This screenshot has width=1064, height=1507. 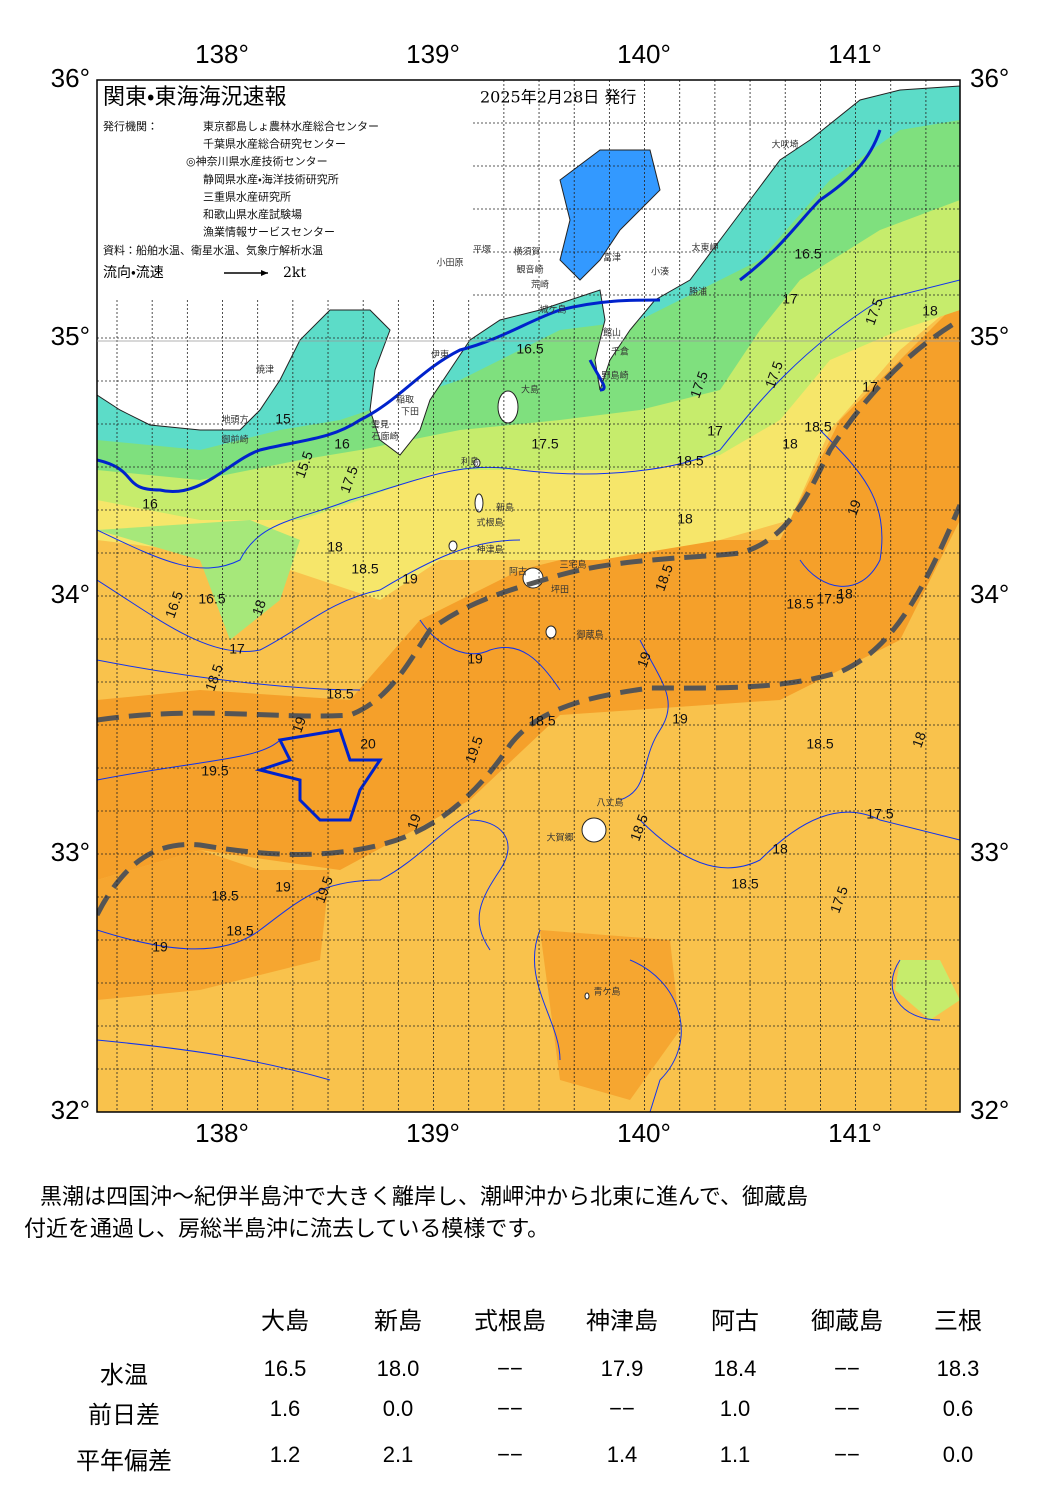 What do you see at coordinates (70, 336) in the screenshot?
I see `latitude-label: 35°` at bounding box center [70, 336].